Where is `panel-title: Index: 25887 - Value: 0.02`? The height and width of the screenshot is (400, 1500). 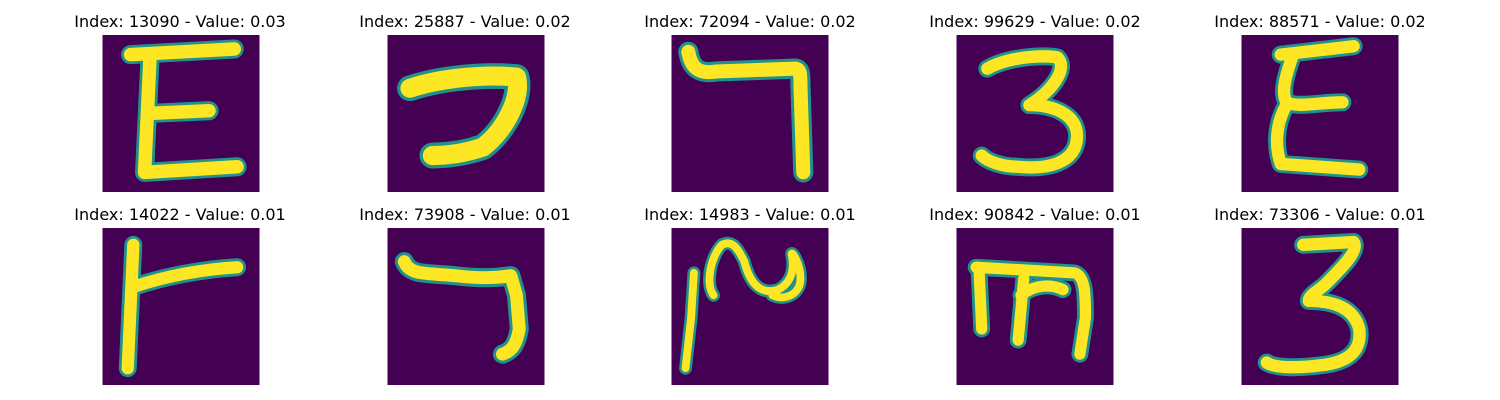 panel-title: Index: 25887 - Value: 0.02 is located at coordinates (465, 21).